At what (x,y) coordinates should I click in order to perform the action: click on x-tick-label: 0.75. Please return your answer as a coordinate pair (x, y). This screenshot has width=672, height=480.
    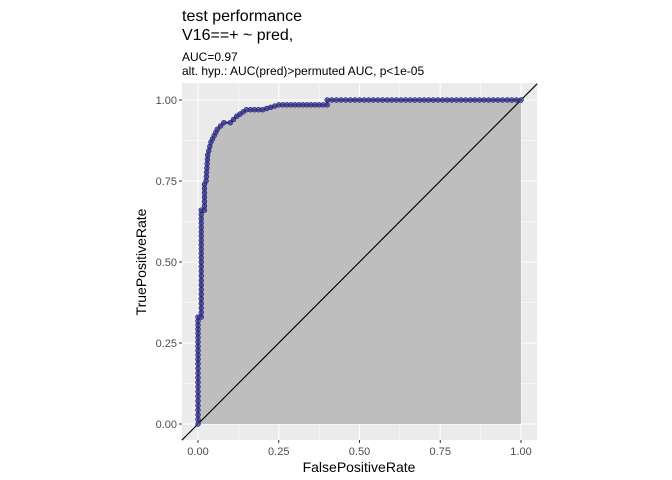
    Looking at the image, I should click on (440, 452).